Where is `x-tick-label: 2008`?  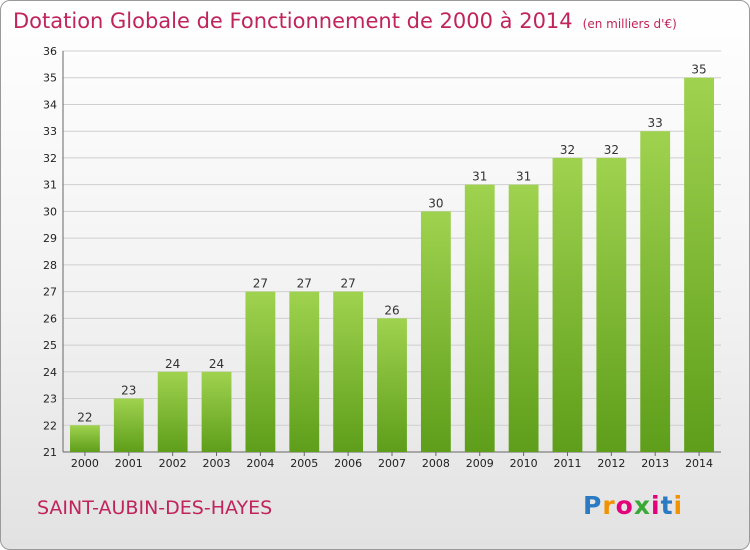
x-tick-label: 2008 is located at coordinates (436, 463).